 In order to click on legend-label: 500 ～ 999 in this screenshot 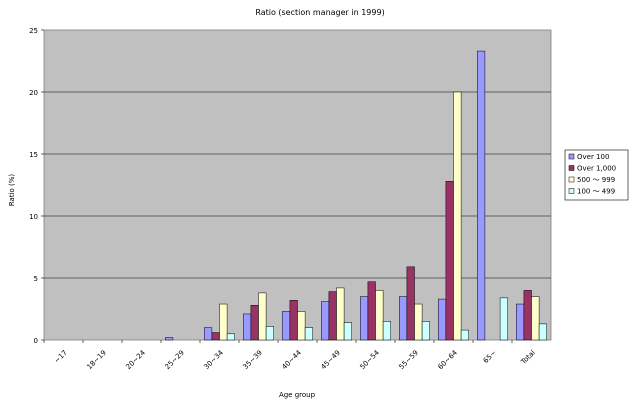, I will do `click(596, 180)`.